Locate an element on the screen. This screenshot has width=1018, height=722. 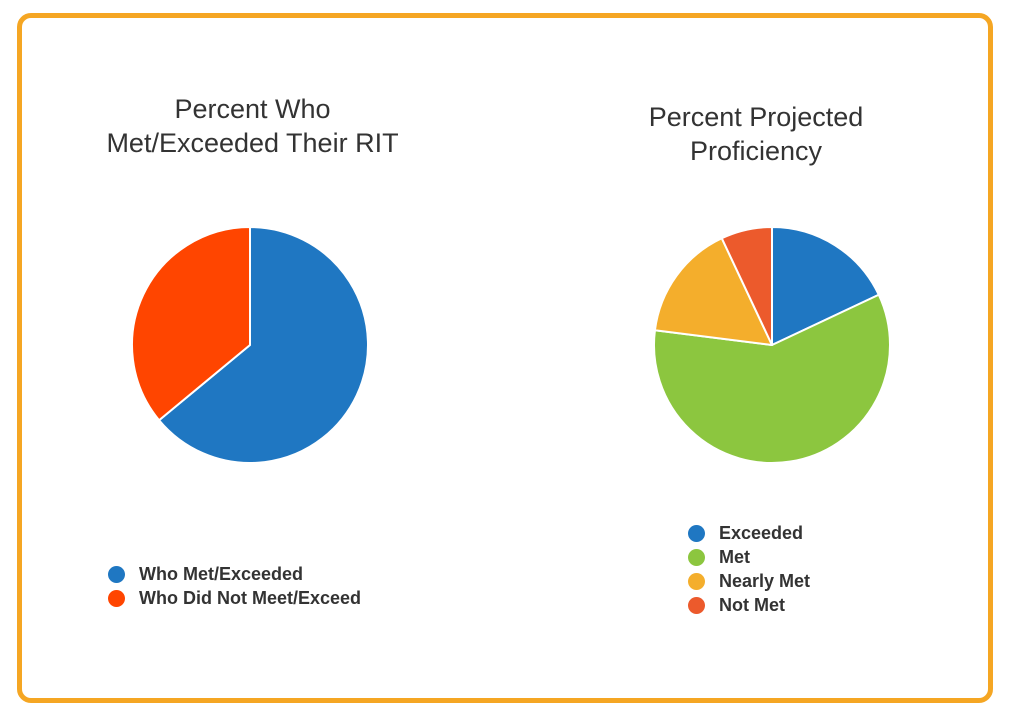
legend-item-exceeded: Exceeded is located at coordinates (749, 533).